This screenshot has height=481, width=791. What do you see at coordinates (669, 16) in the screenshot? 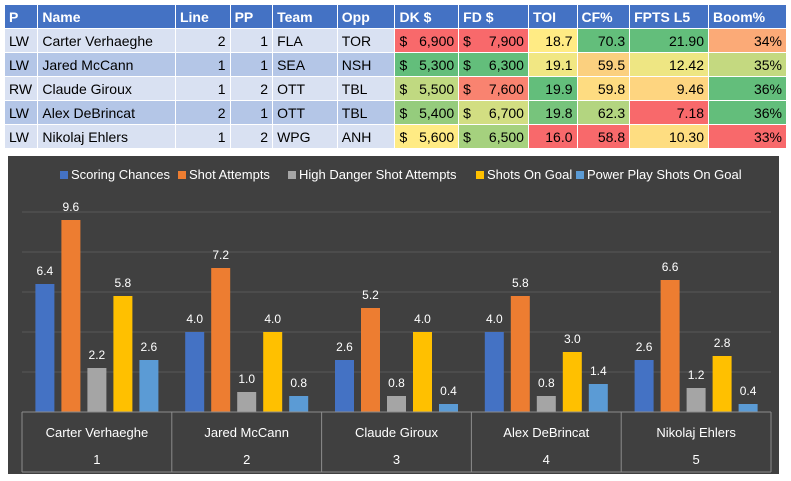
I see `header-fpts-l5: FPTS L5` at bounding box center [669, 16].